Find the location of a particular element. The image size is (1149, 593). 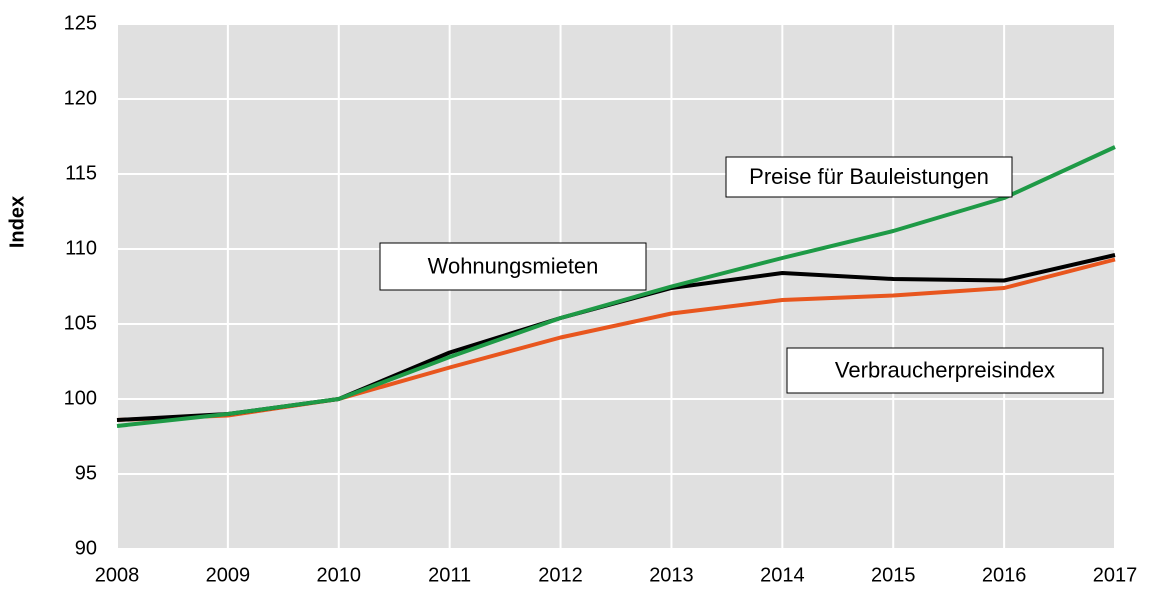

x-tick-label: 2012 is located at coordinates (560, 575).